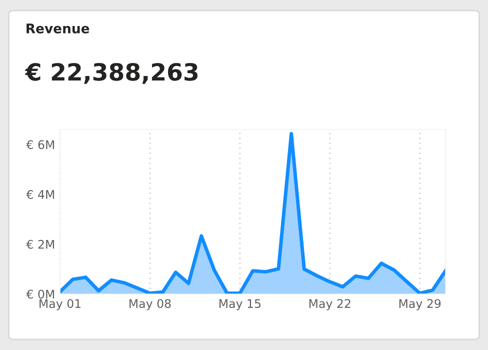  Describe the element at coordinates (40, 145) in the screenshot. I see `y-tick-label: € 6M` at that location.